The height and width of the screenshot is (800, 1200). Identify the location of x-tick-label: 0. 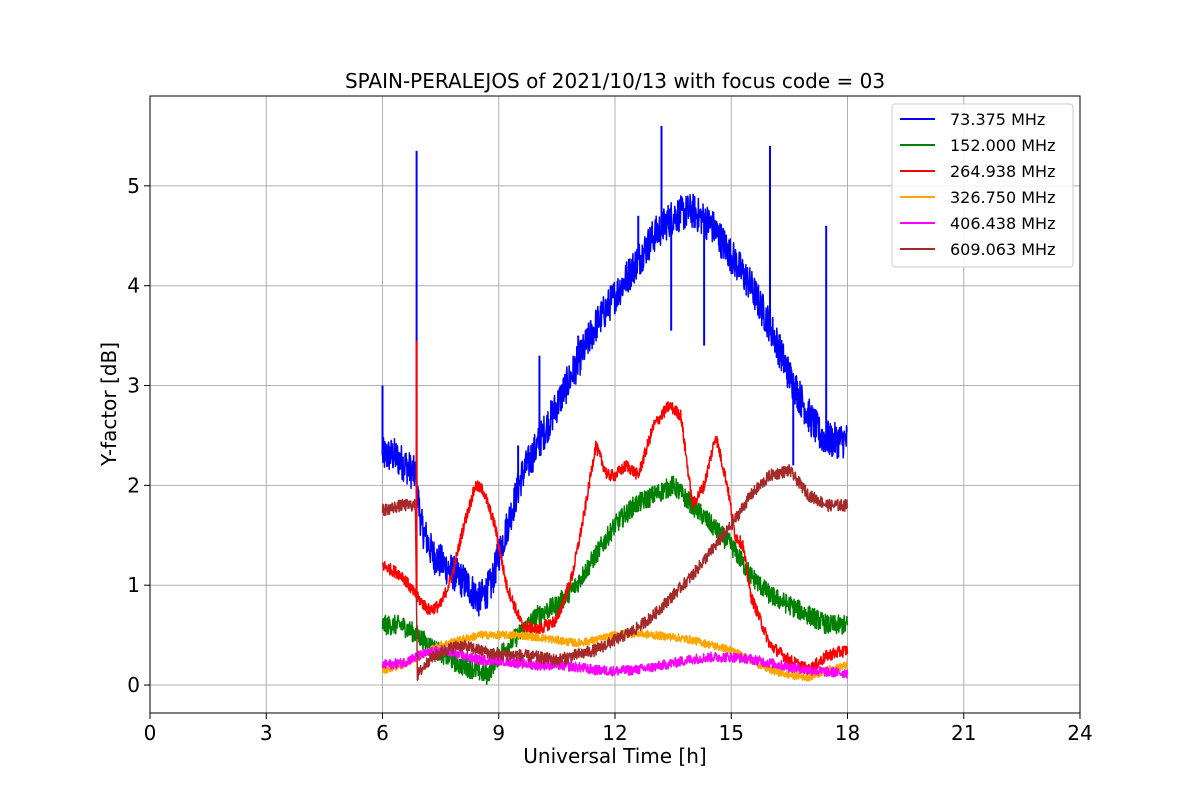
(150, 733).